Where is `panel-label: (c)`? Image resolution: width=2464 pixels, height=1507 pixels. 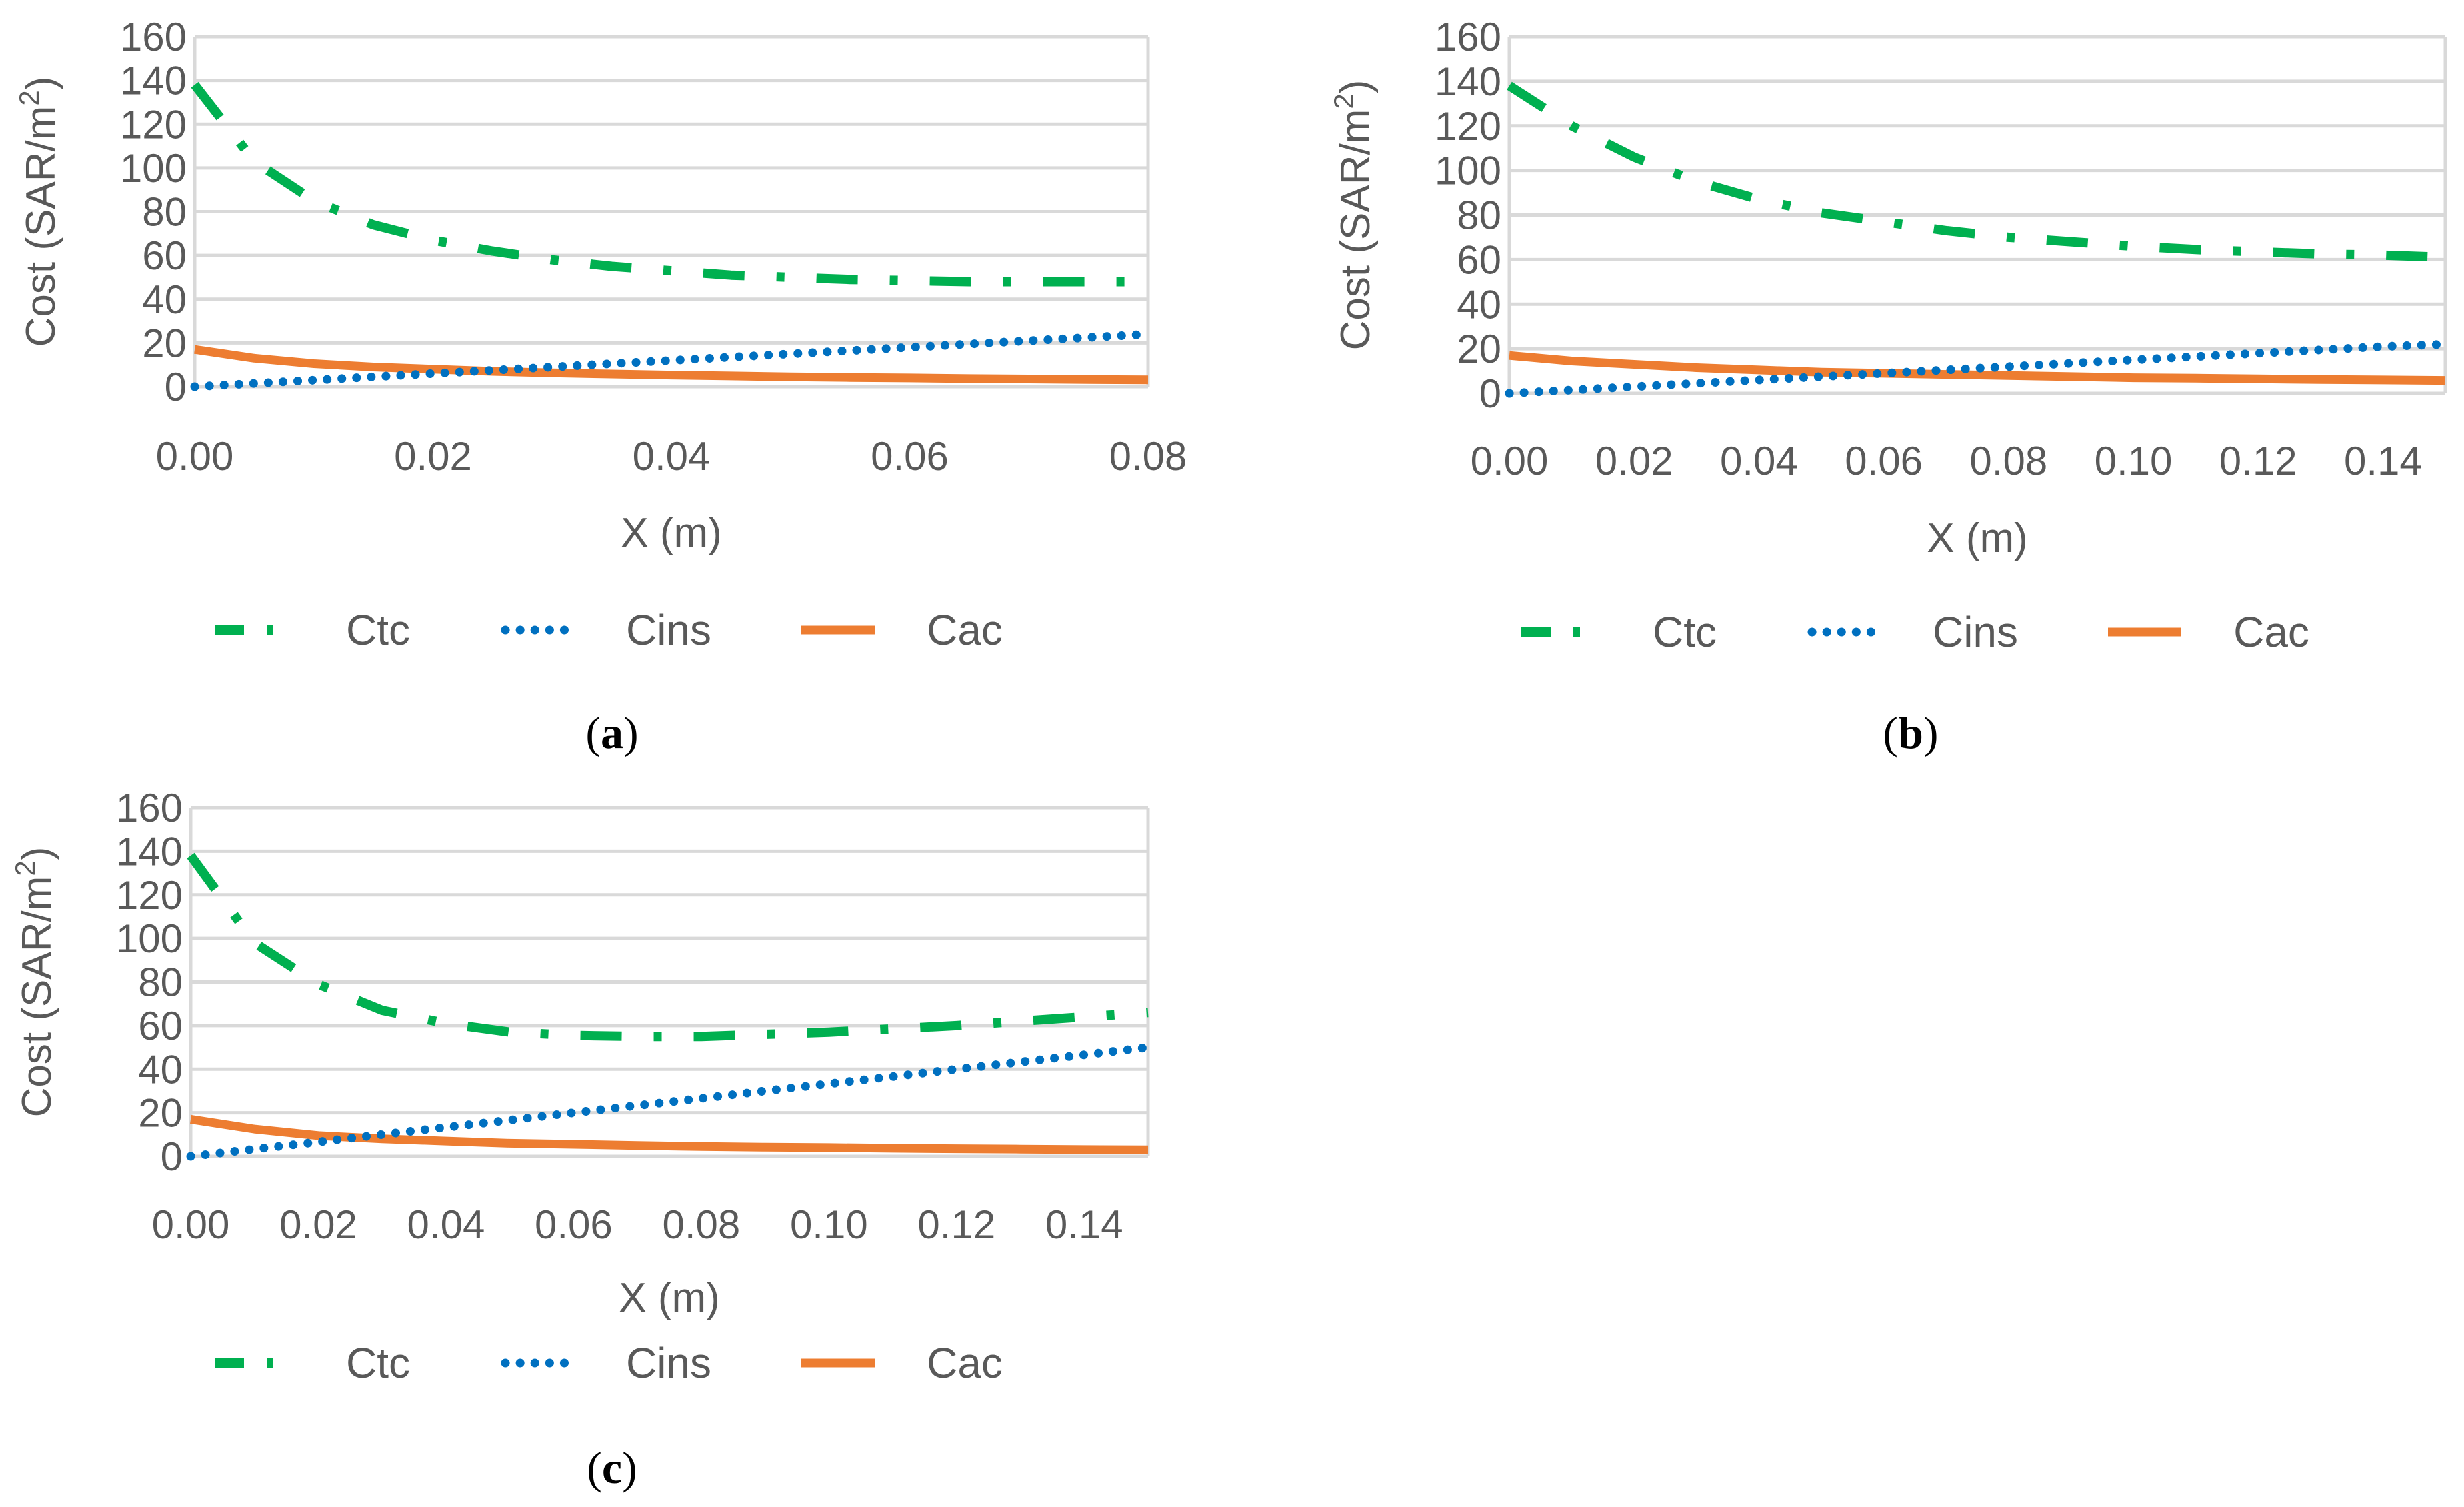
panel-label: (c) is located at coordinates (612, 1467).